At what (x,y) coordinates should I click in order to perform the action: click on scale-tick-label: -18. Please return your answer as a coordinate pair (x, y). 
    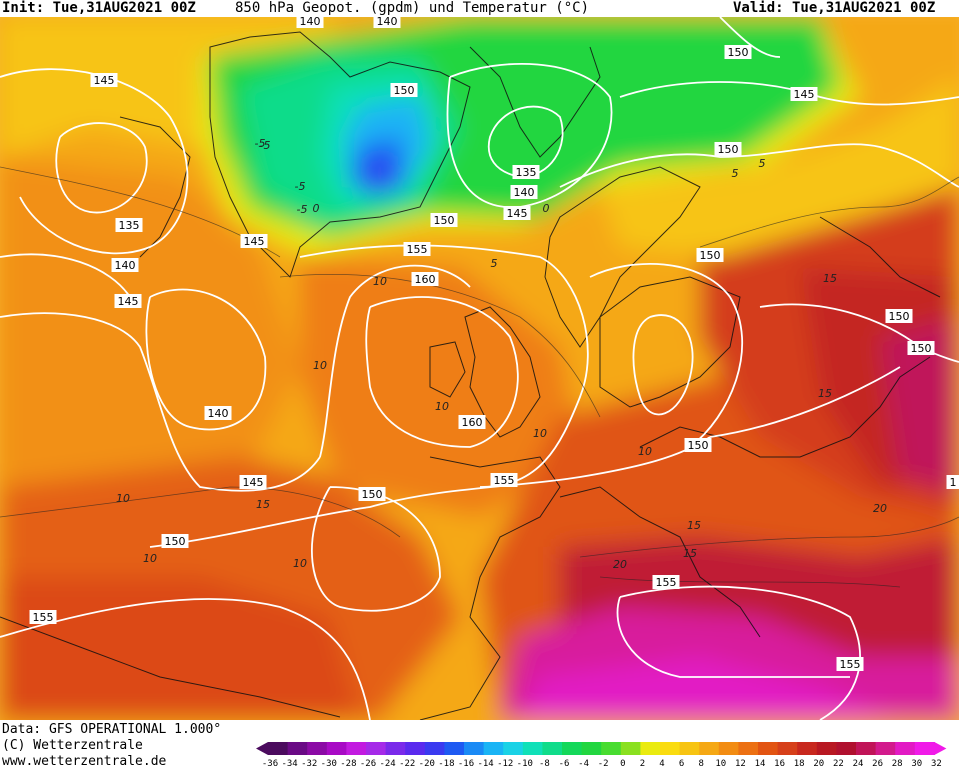
    Looking at the image, I should click on (446, 764).